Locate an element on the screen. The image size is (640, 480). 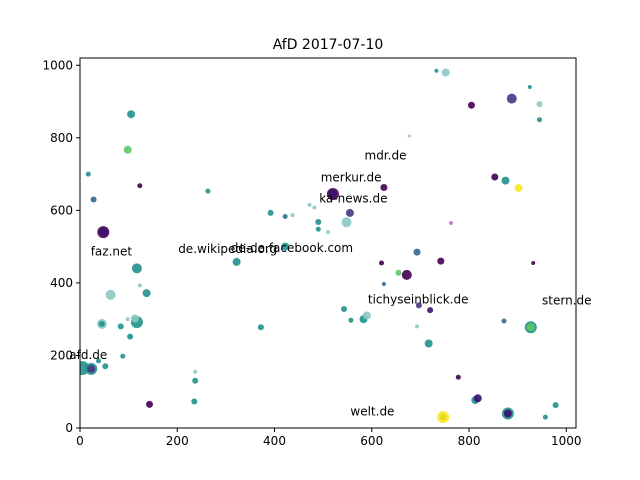
point-annotation: mdr.de is located at coordinates (386, 156).